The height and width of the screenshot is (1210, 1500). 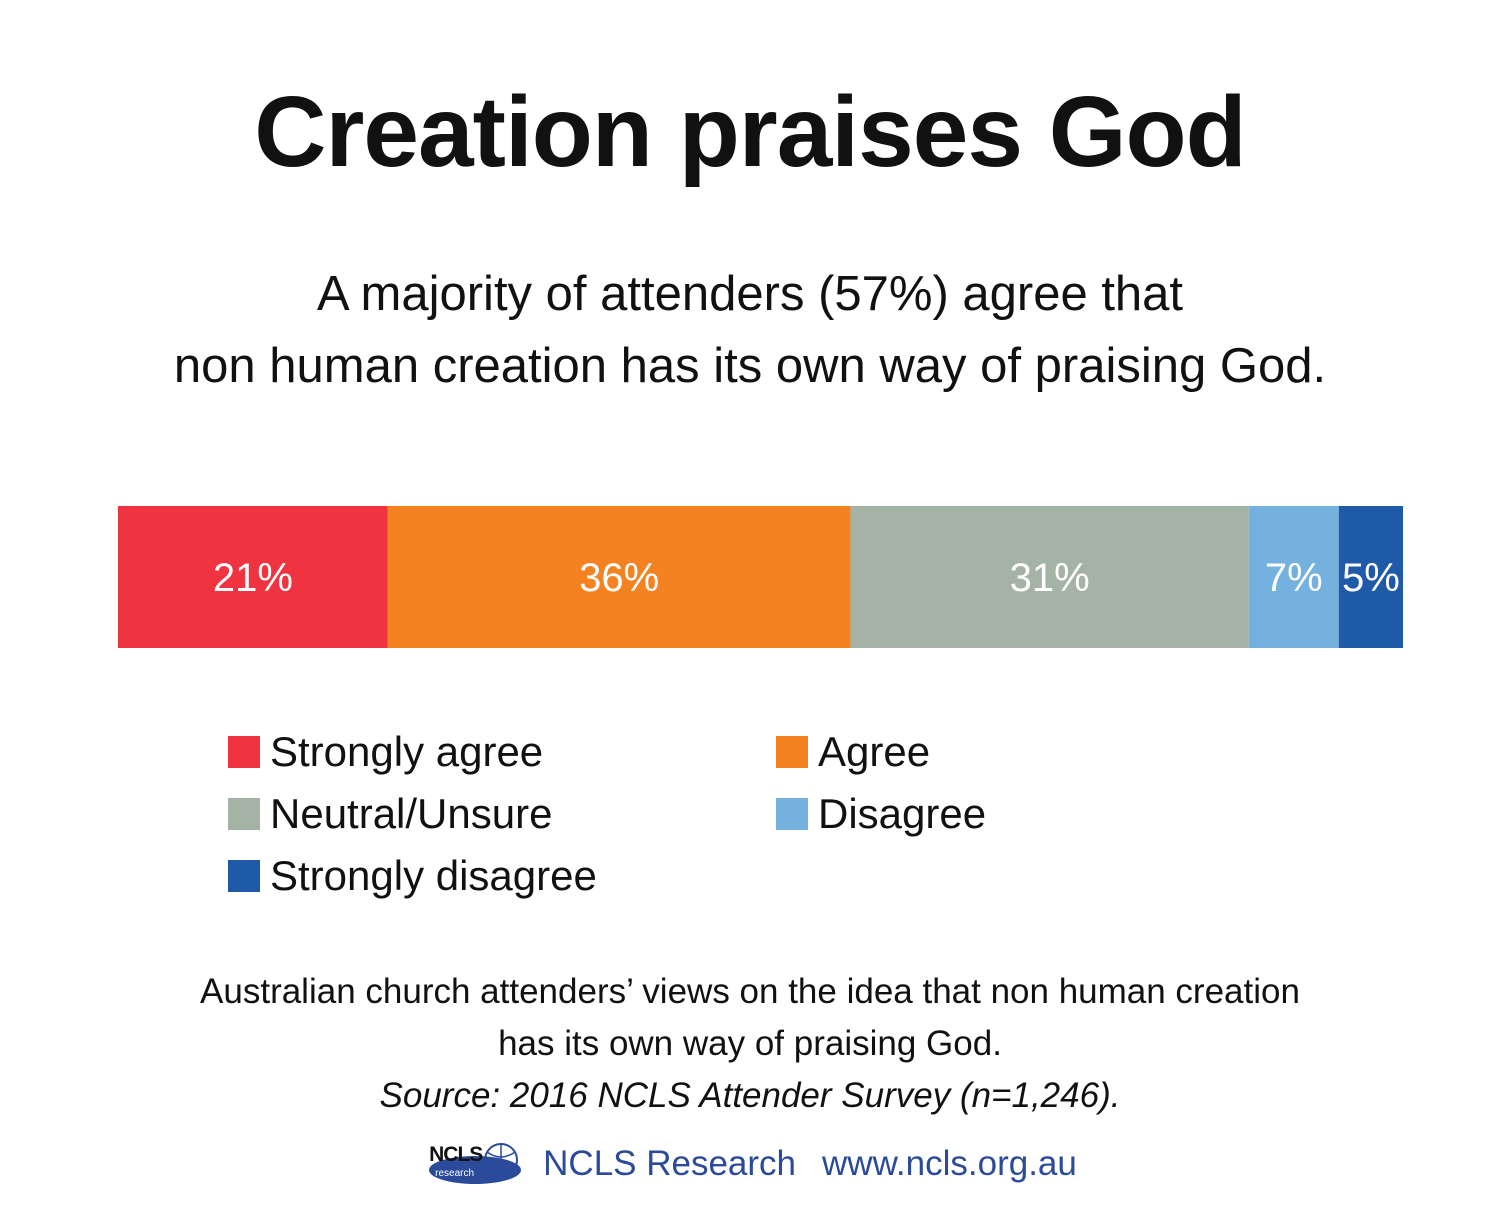 I want to click on logo-globe-icon, so click(x=475, y=1163).